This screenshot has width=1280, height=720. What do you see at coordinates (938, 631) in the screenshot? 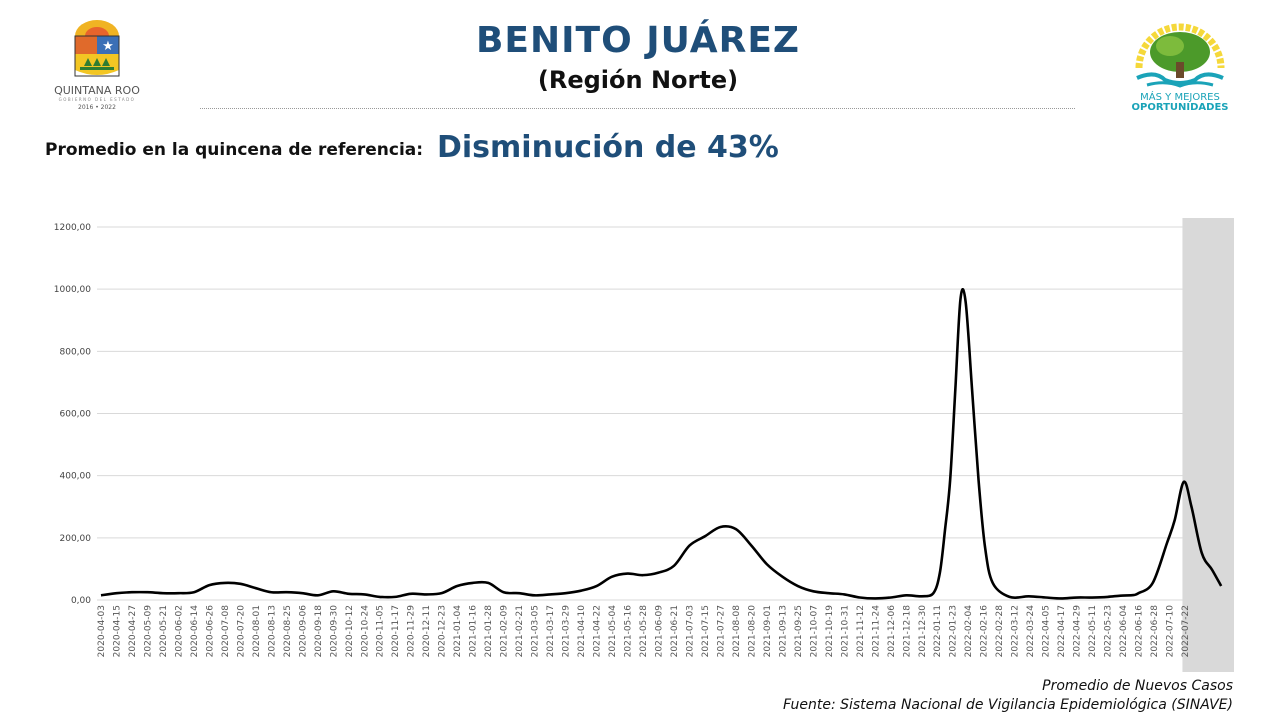
I see `x-tick-label: 2022-01-11` at bounding box center [938, 631].